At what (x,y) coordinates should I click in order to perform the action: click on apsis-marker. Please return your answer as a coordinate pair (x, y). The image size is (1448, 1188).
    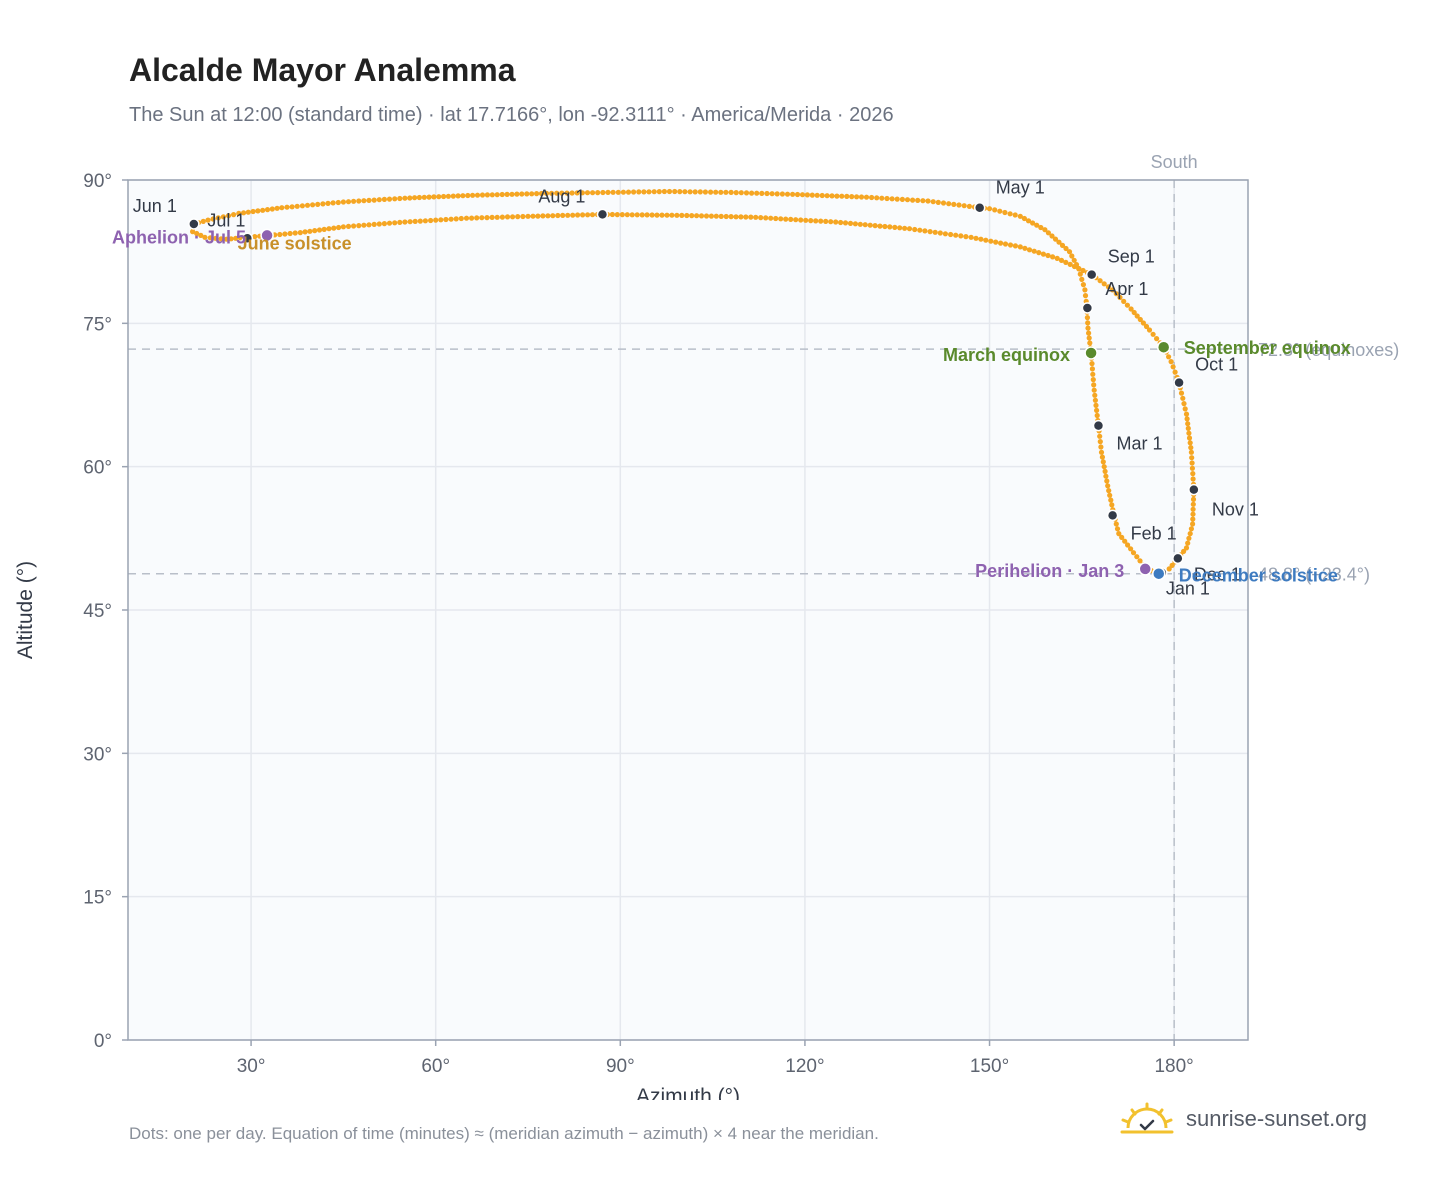
    Looking at the image, I should click on (1145, 569).